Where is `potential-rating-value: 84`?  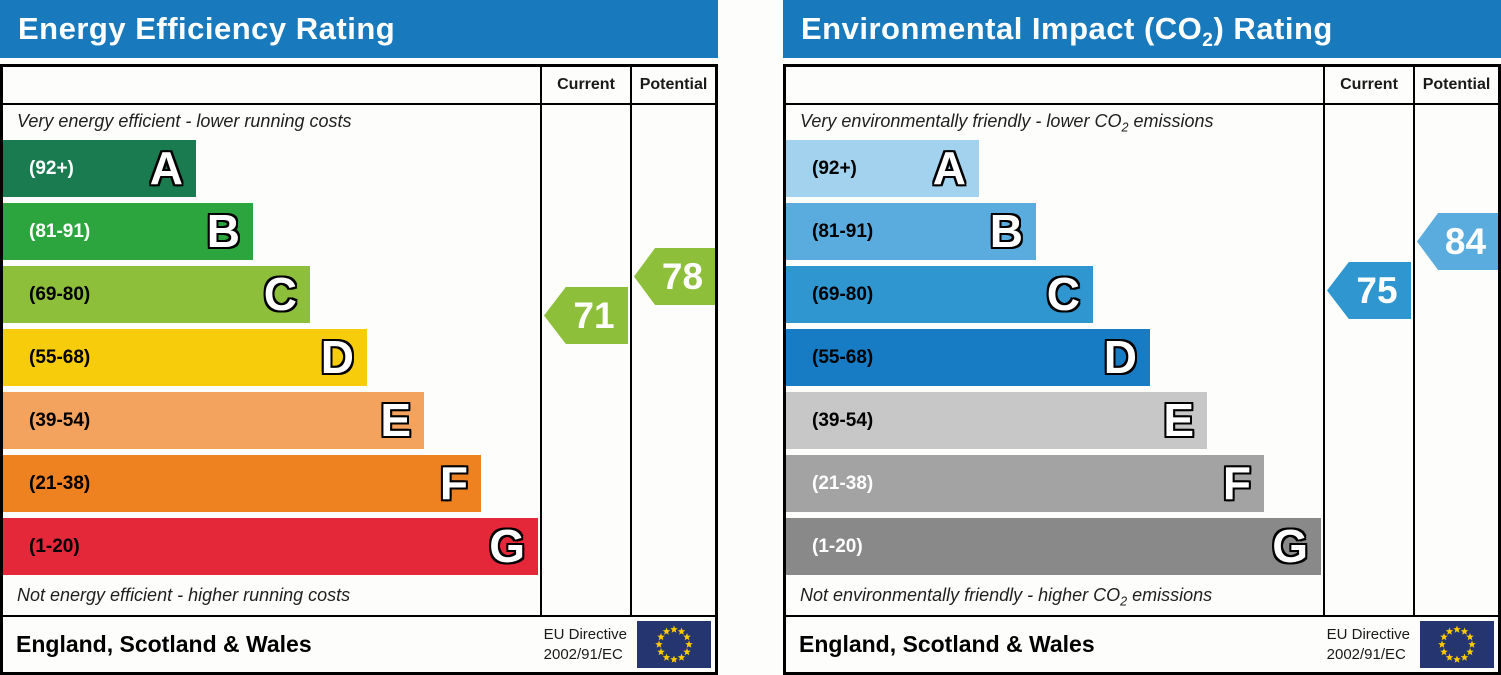
potential-rating-value: 84 is located at coordinates (1465, 241).